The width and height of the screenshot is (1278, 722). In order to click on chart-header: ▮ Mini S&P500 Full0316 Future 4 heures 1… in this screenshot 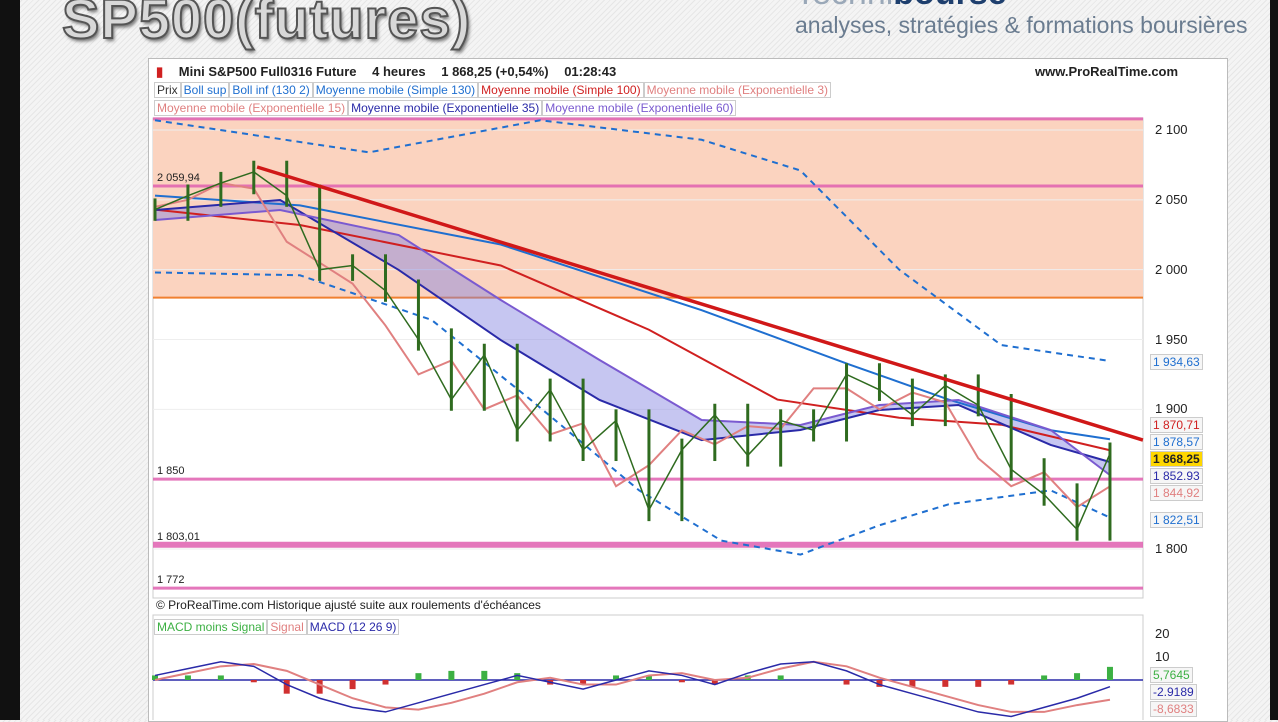, I will do `click(392, 71)`.